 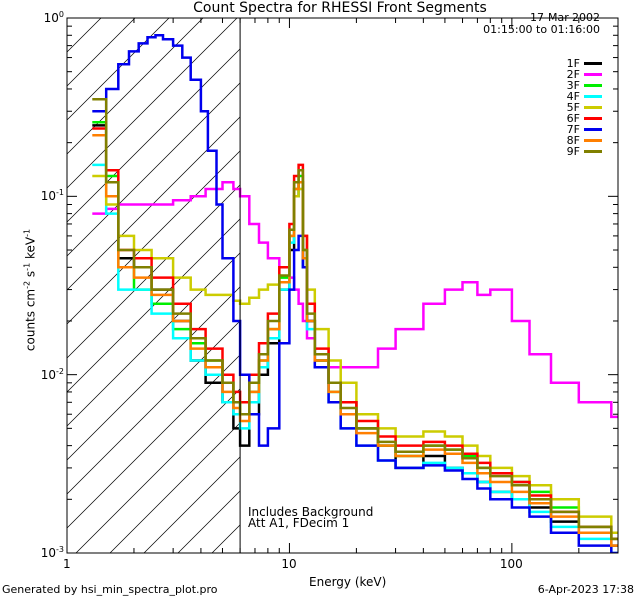 I want to click on legend-item-1F: 1F, so click(x=584, y=63).